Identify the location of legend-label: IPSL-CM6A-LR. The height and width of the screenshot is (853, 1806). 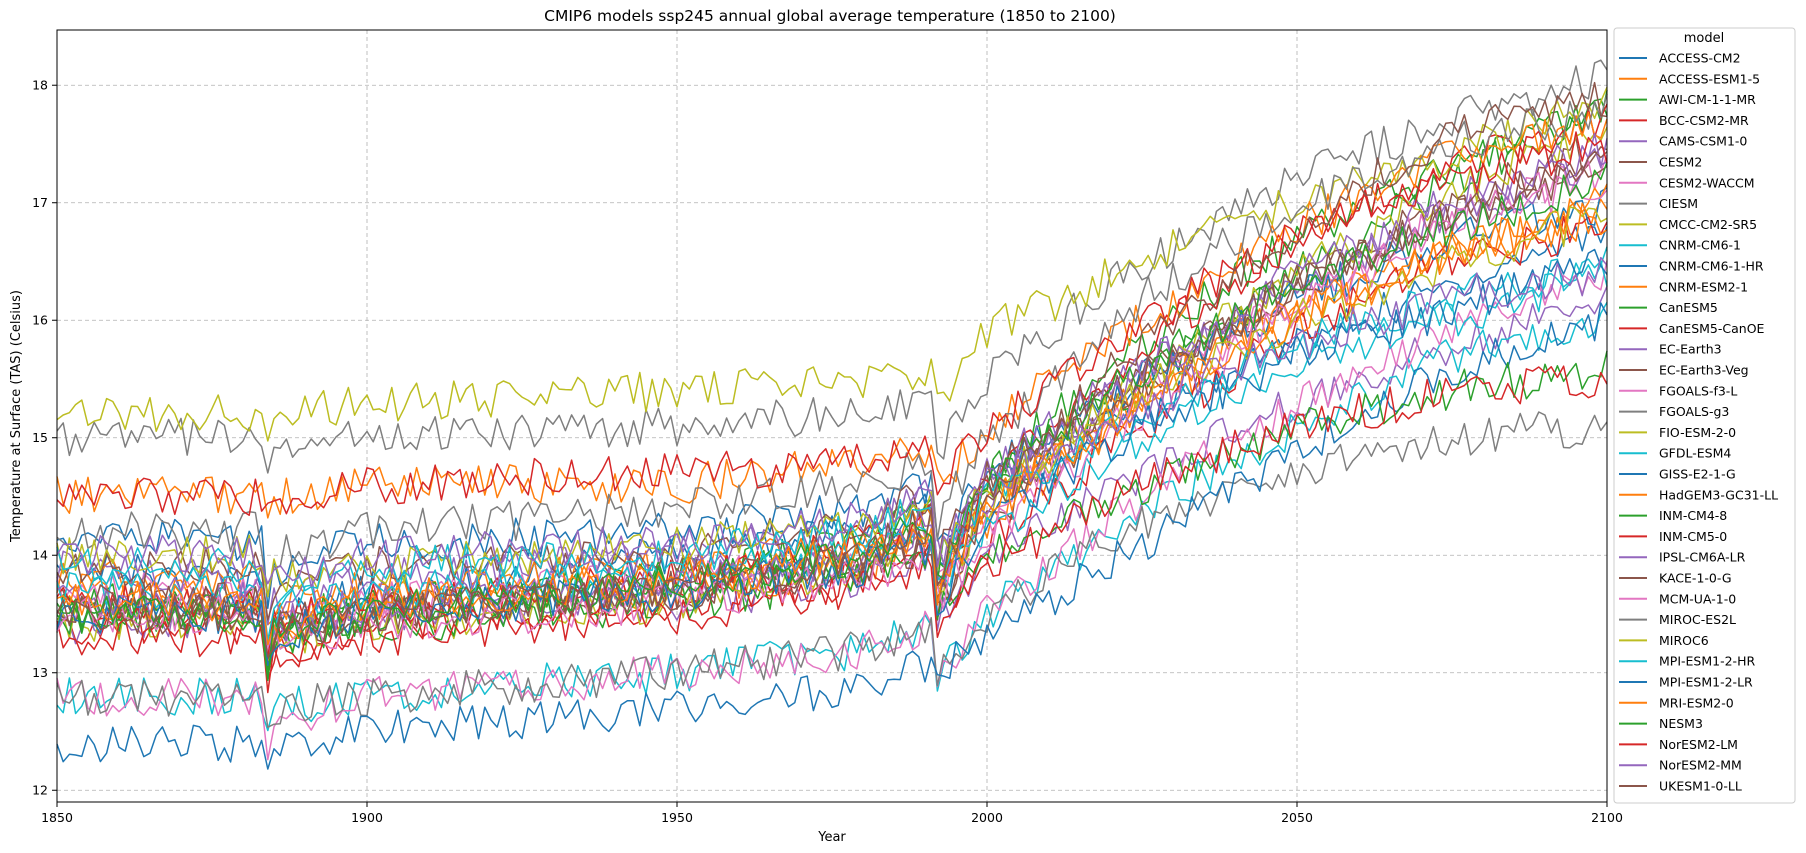
(1702, 557).